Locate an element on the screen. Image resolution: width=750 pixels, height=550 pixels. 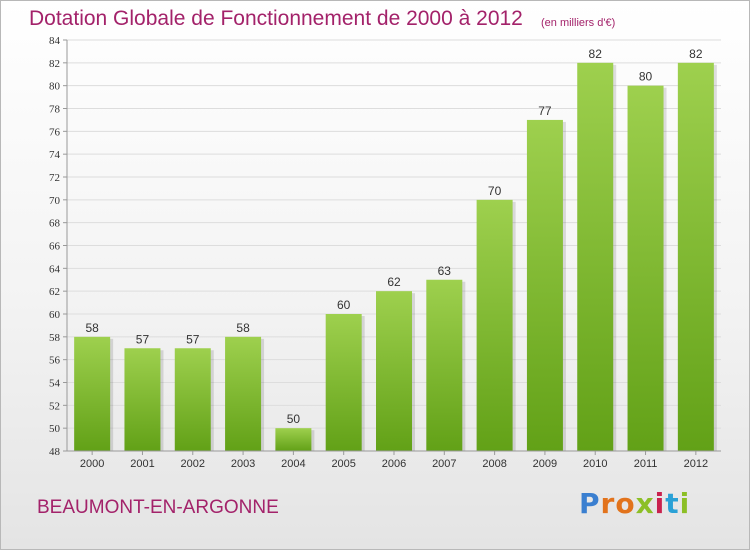
bar-value-label: 77 is located at coordinates (545, 111).